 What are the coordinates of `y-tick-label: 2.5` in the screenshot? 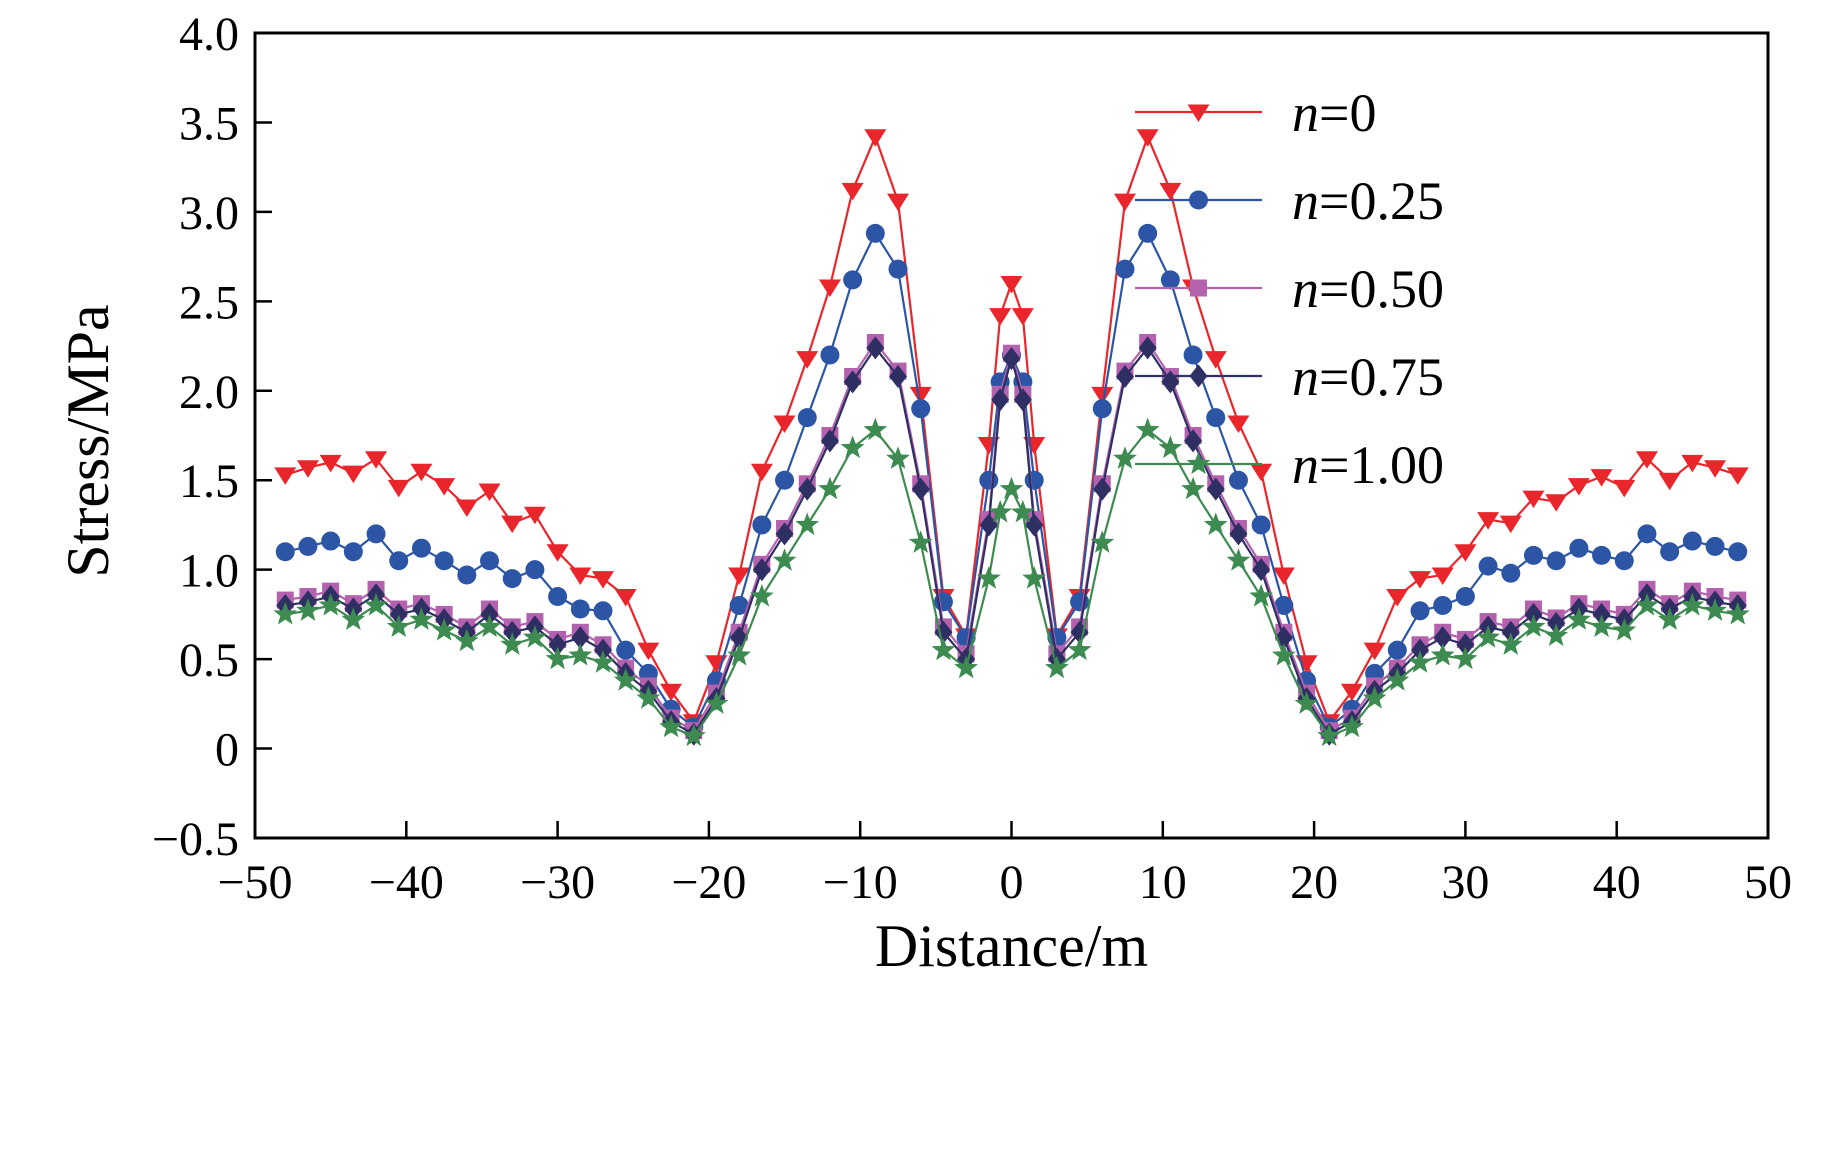 It's located at (209, 302).